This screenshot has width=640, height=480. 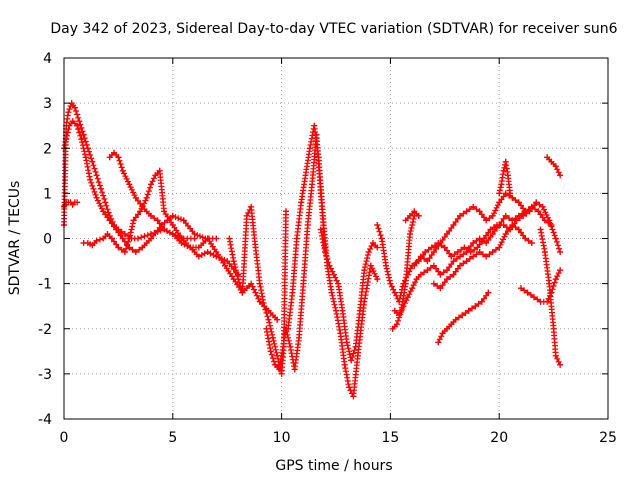 What do you see at coordinates (608, 438) in the screenshot?
I see `x-tick-label: 25` at bounding box center [608, 438].